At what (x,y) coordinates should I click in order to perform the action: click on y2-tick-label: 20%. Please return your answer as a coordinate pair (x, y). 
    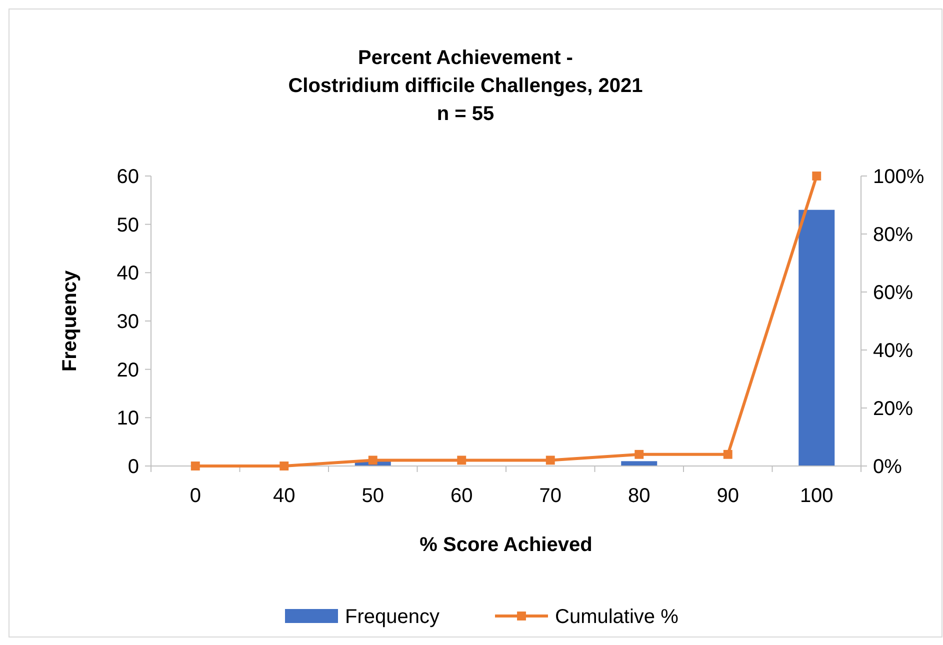
    Looking at the image, I should click on (893, 409).